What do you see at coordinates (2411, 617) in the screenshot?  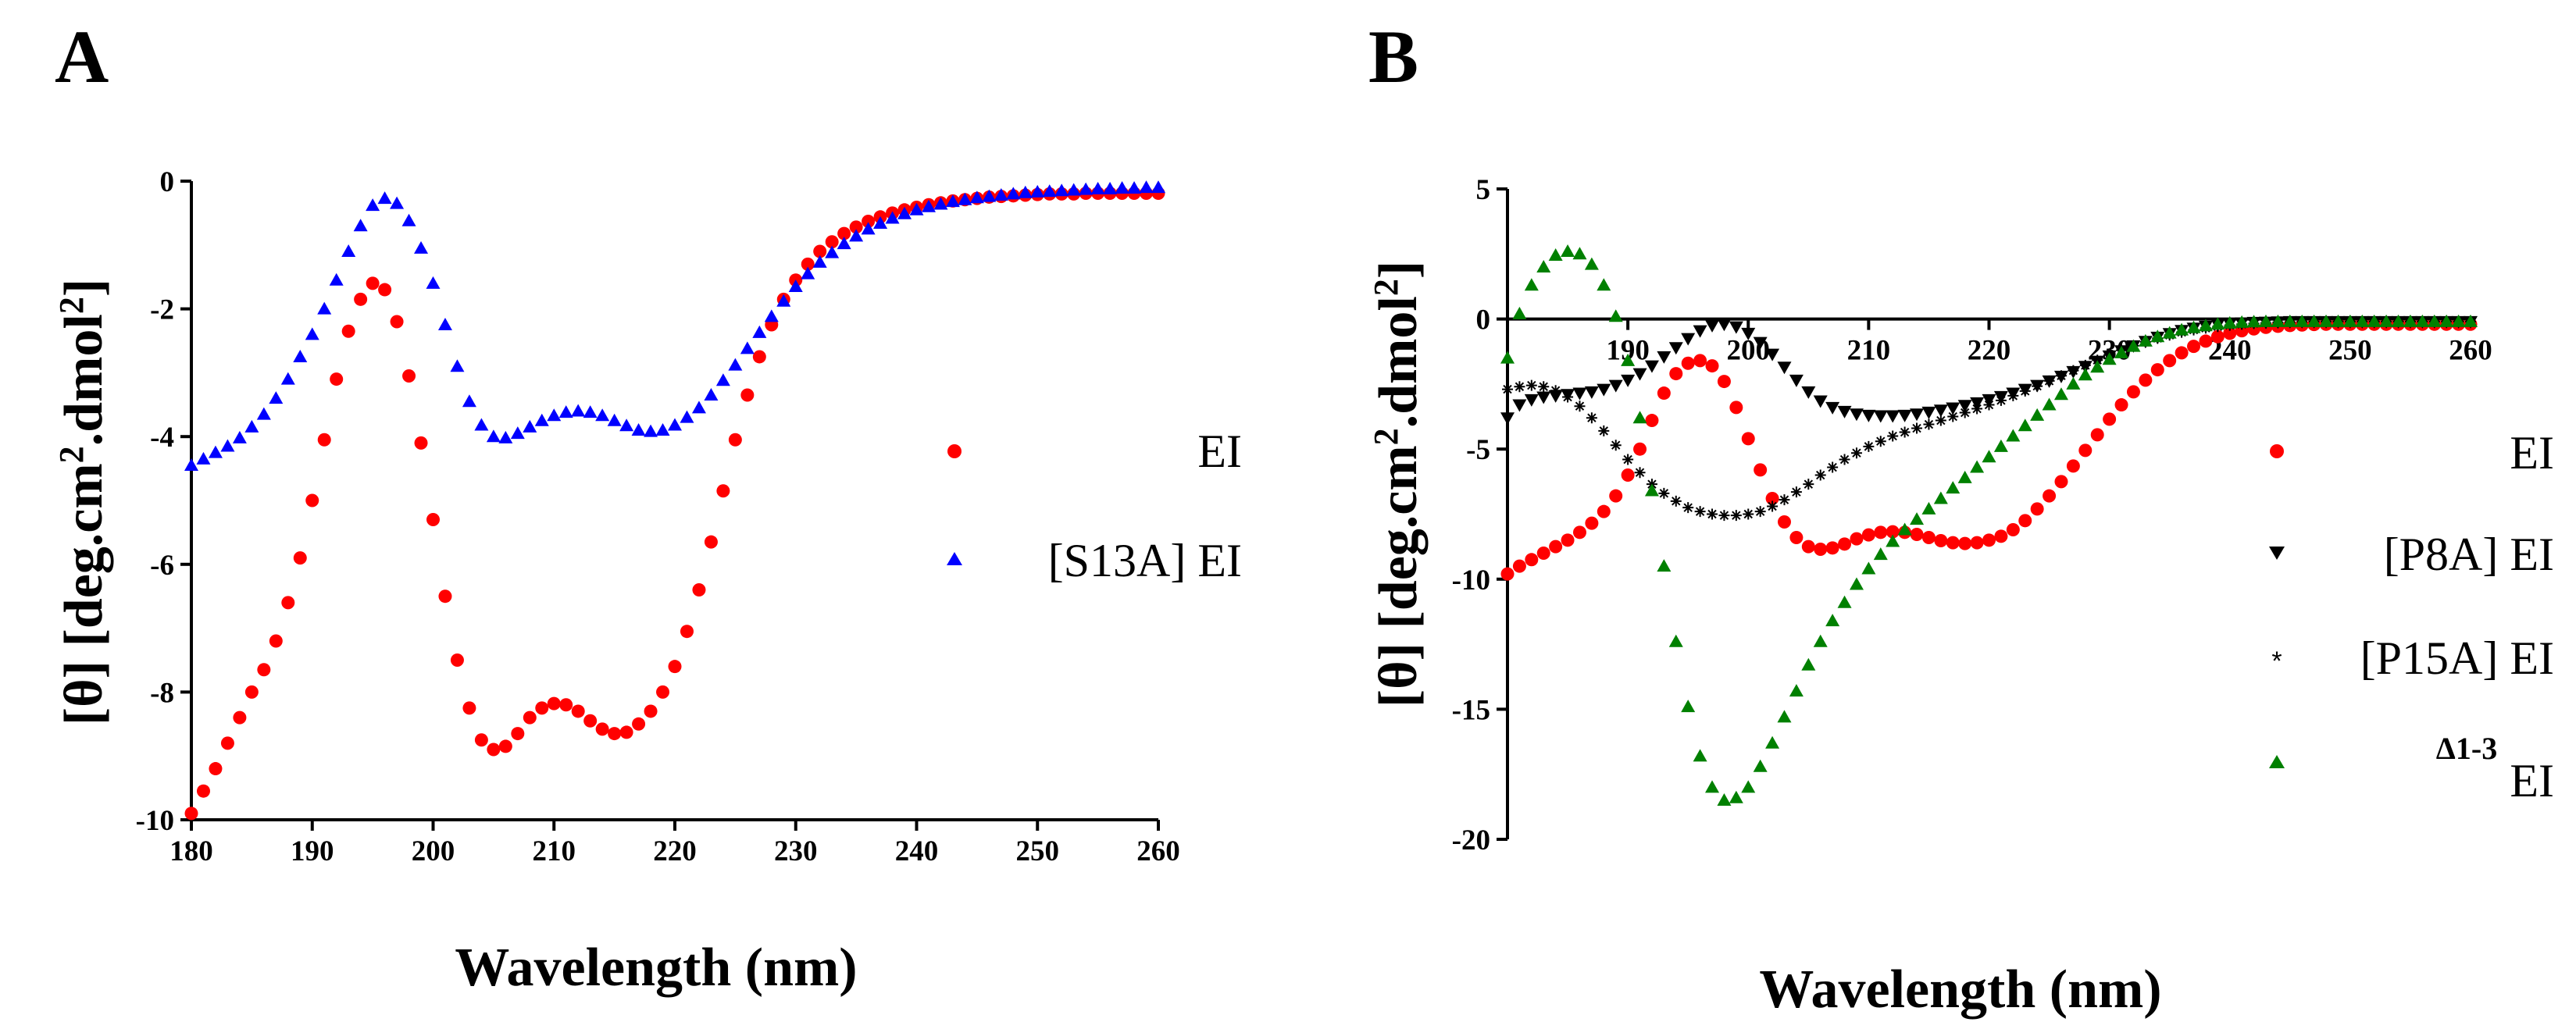 I see `panel-b-legend: EI [P8A] EI * [P15A] EI Δ1-3 EI` at bounding box center [2411, 617].